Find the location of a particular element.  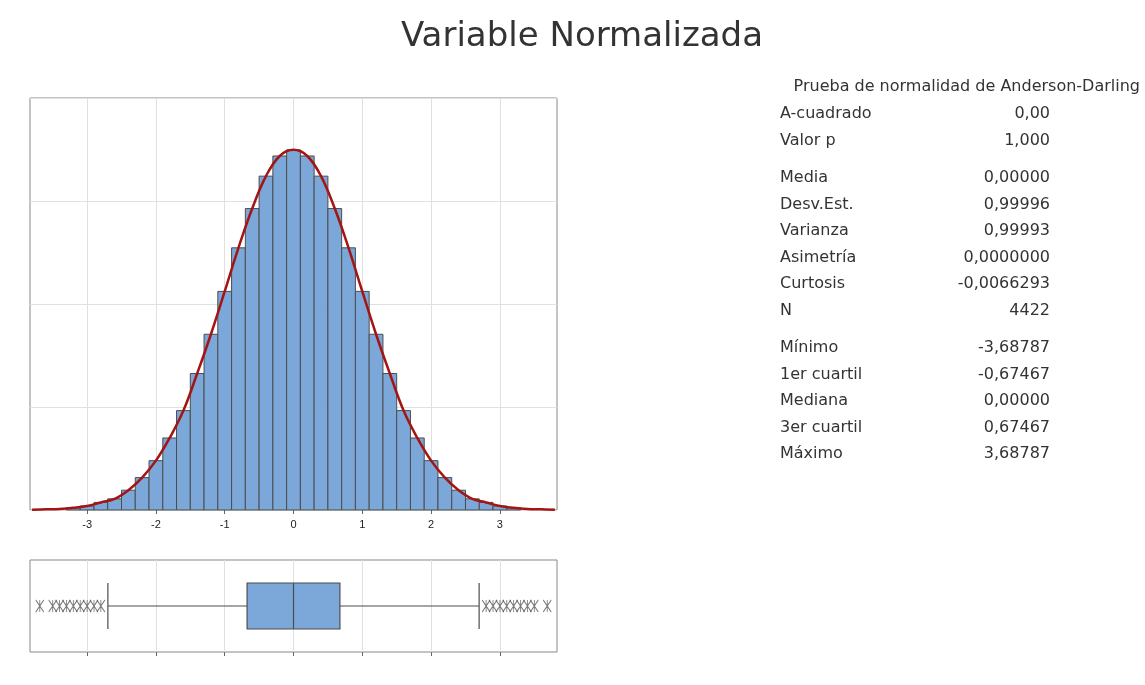

text: A-cuadrado is located at coordinates (826, 112).